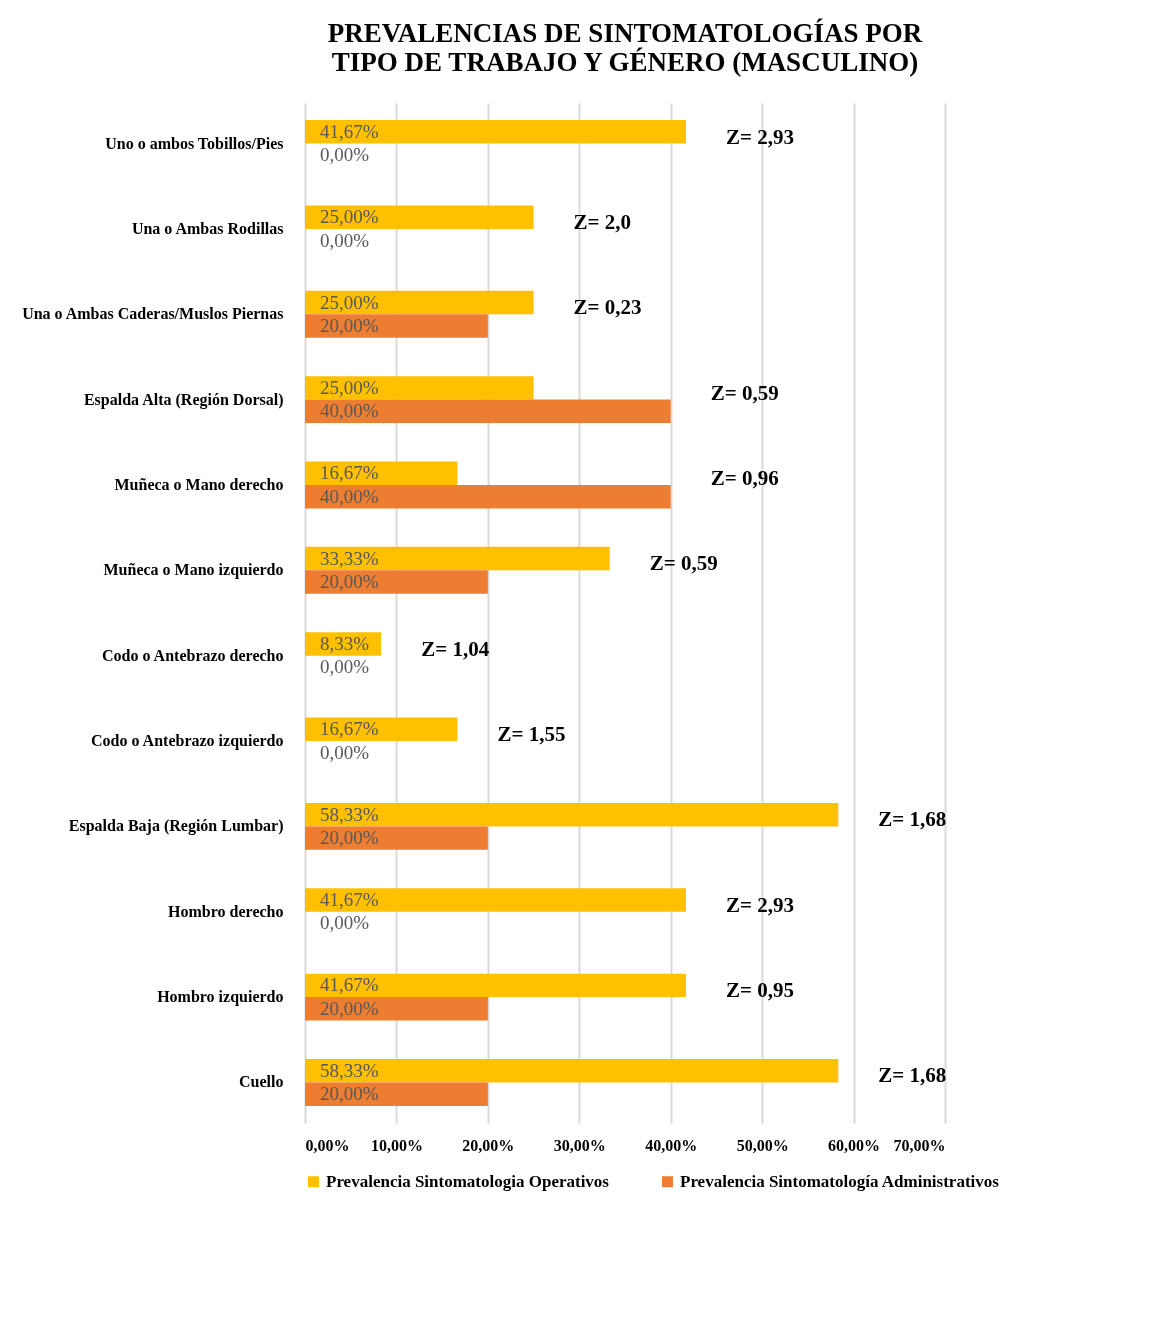 The width and height of the screenshot is (1160, 1340). Describe the element at coordinates (840, 1181) in the screenshot. I see `legend-label: Prevalencia Sintomatología Administrativos` at that location.